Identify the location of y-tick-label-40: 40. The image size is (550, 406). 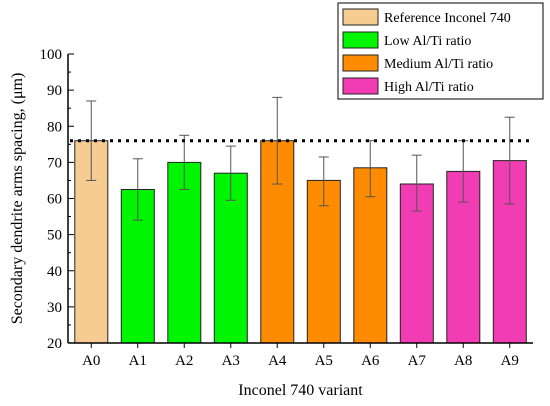
(54, 272).